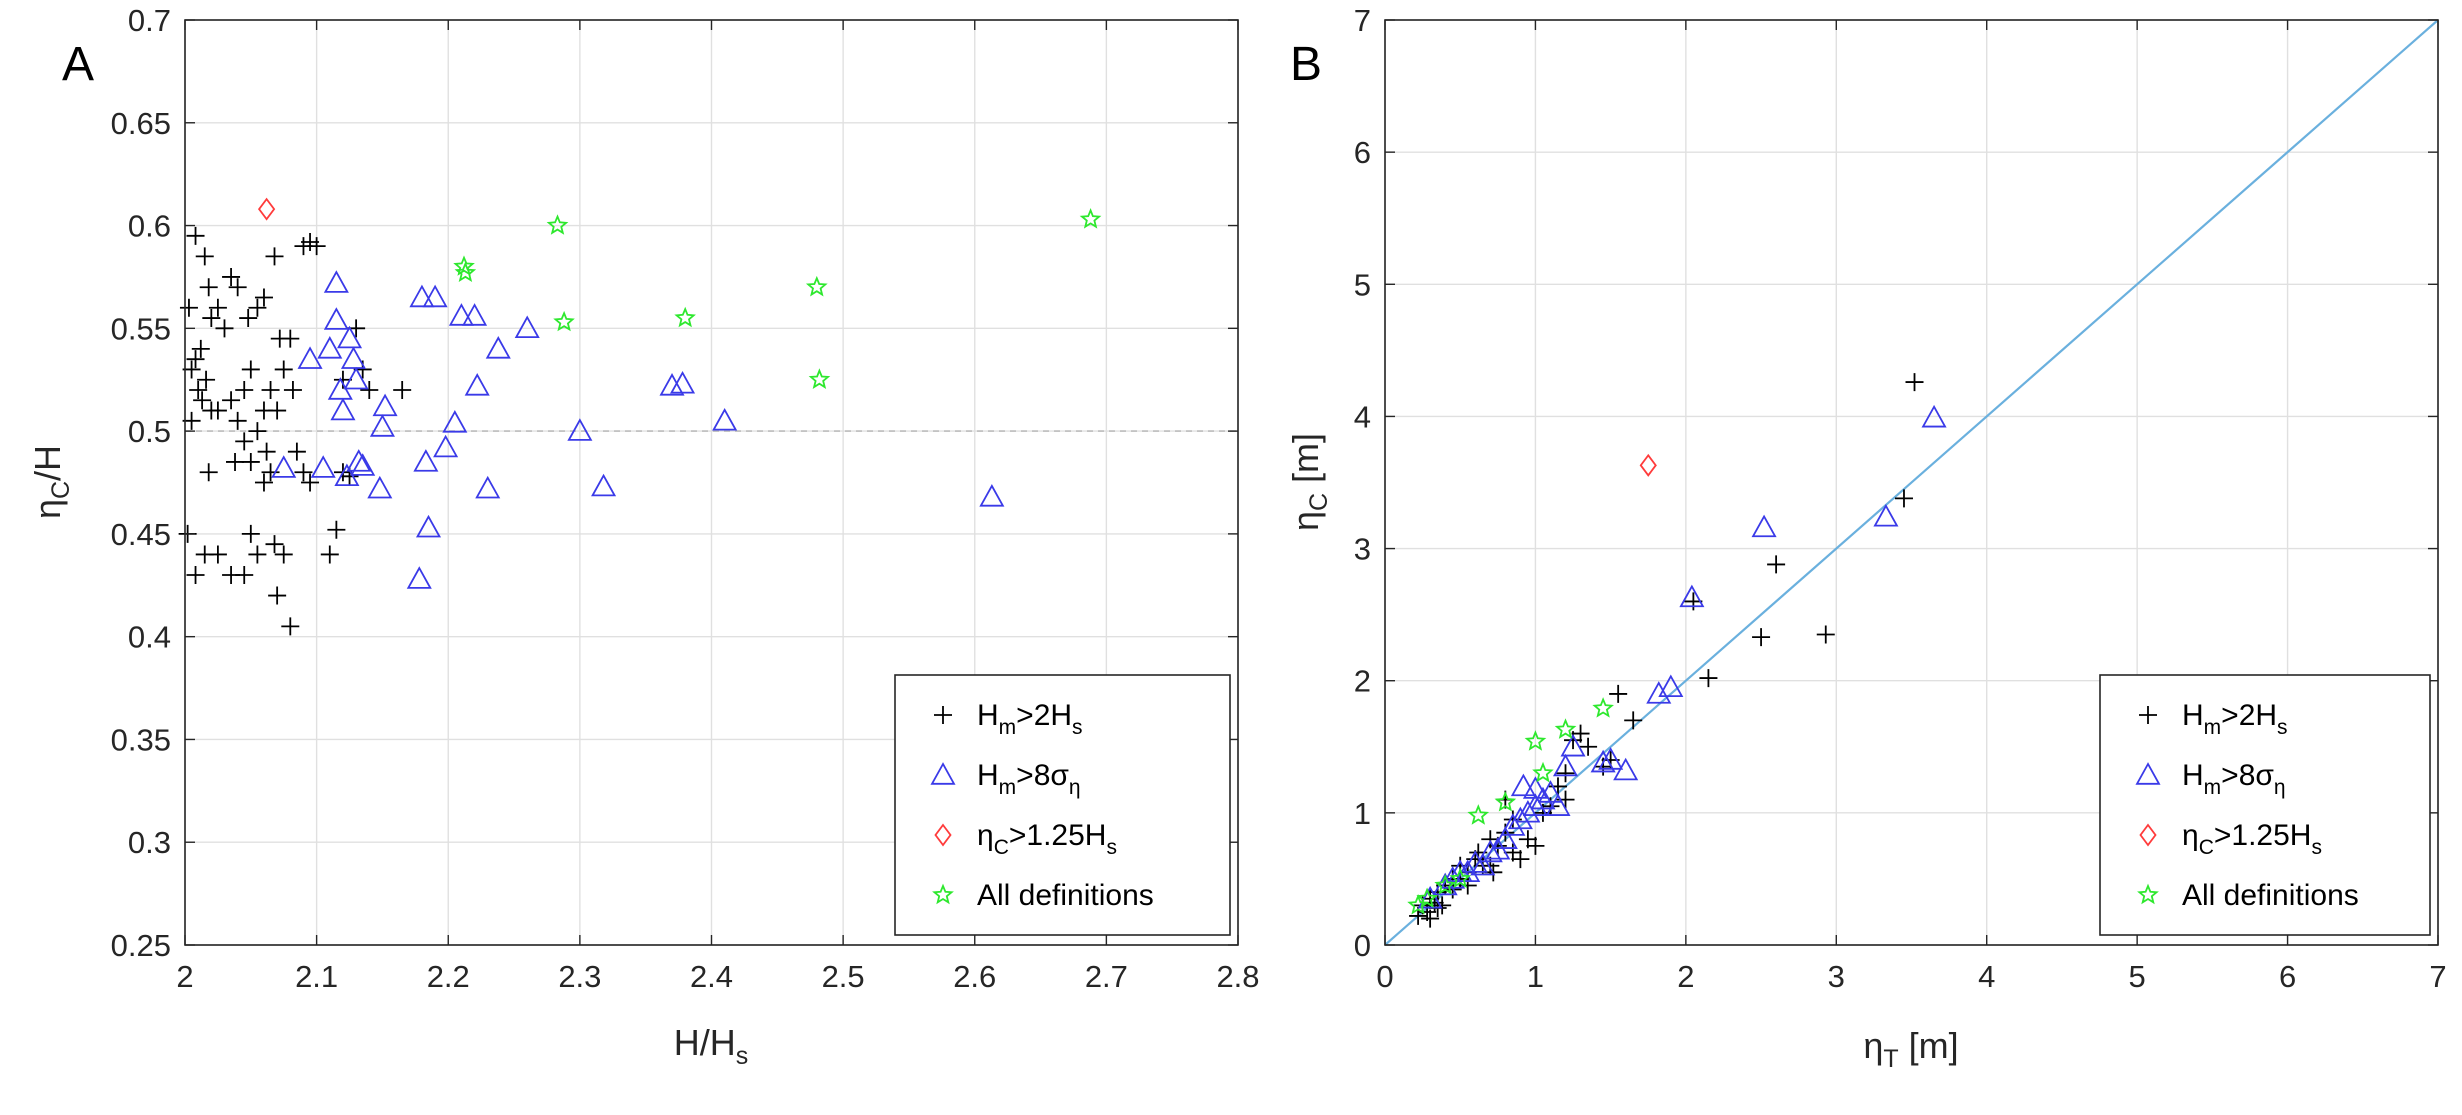  What do you see at coordinates (2280, 787) in the screenshot?
I see `panel-b-legend-label-1-sub2: η` at bounding box center [2280, 787].